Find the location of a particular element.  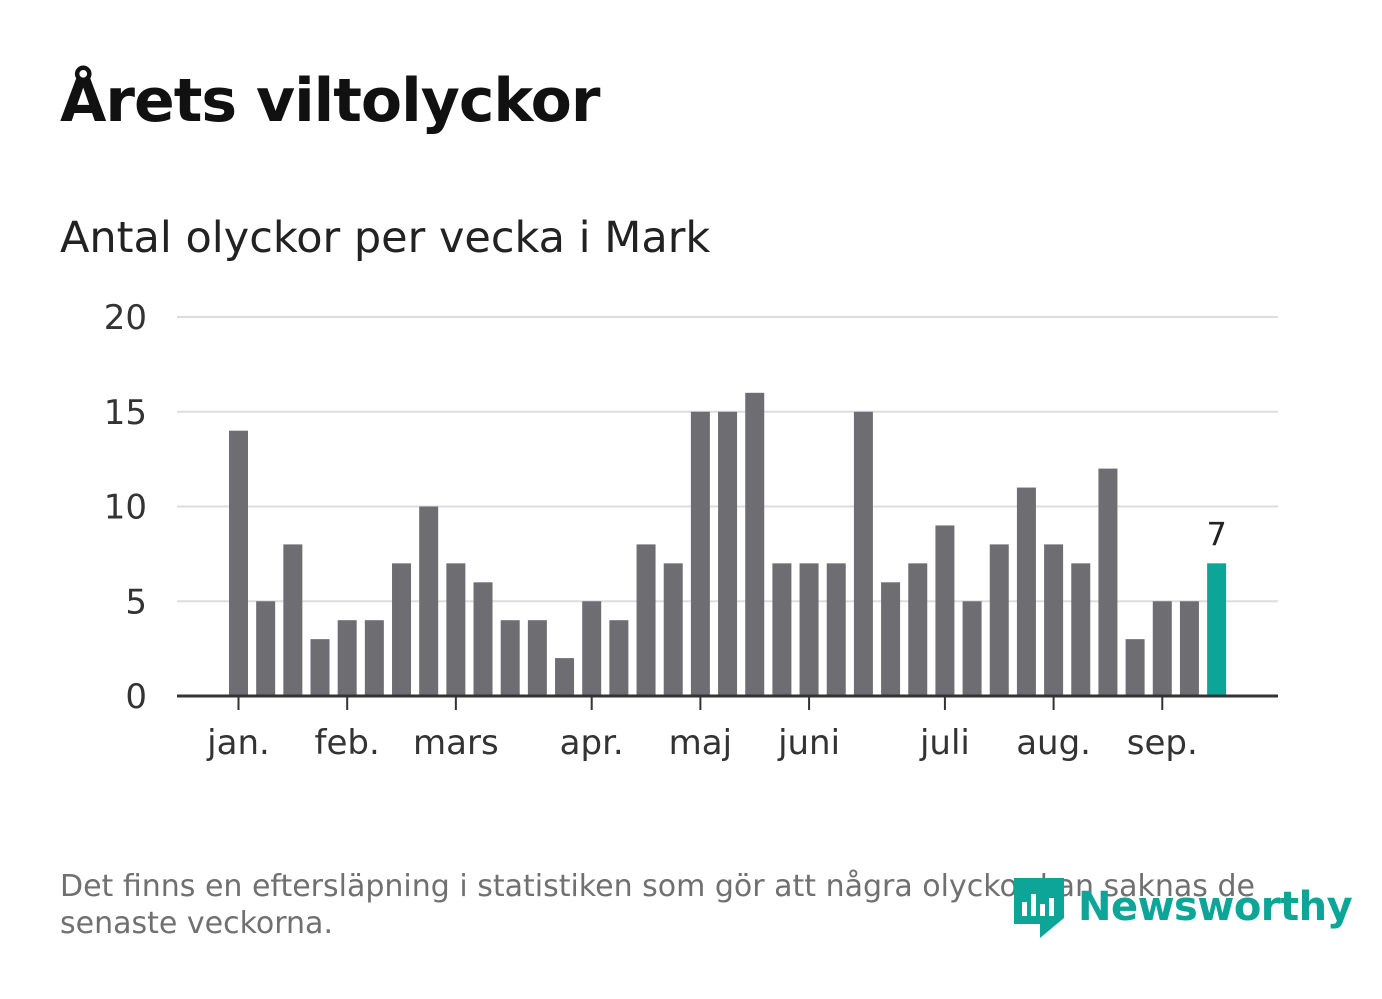

data-labels: 7 is located at coordinates (1216, 534).